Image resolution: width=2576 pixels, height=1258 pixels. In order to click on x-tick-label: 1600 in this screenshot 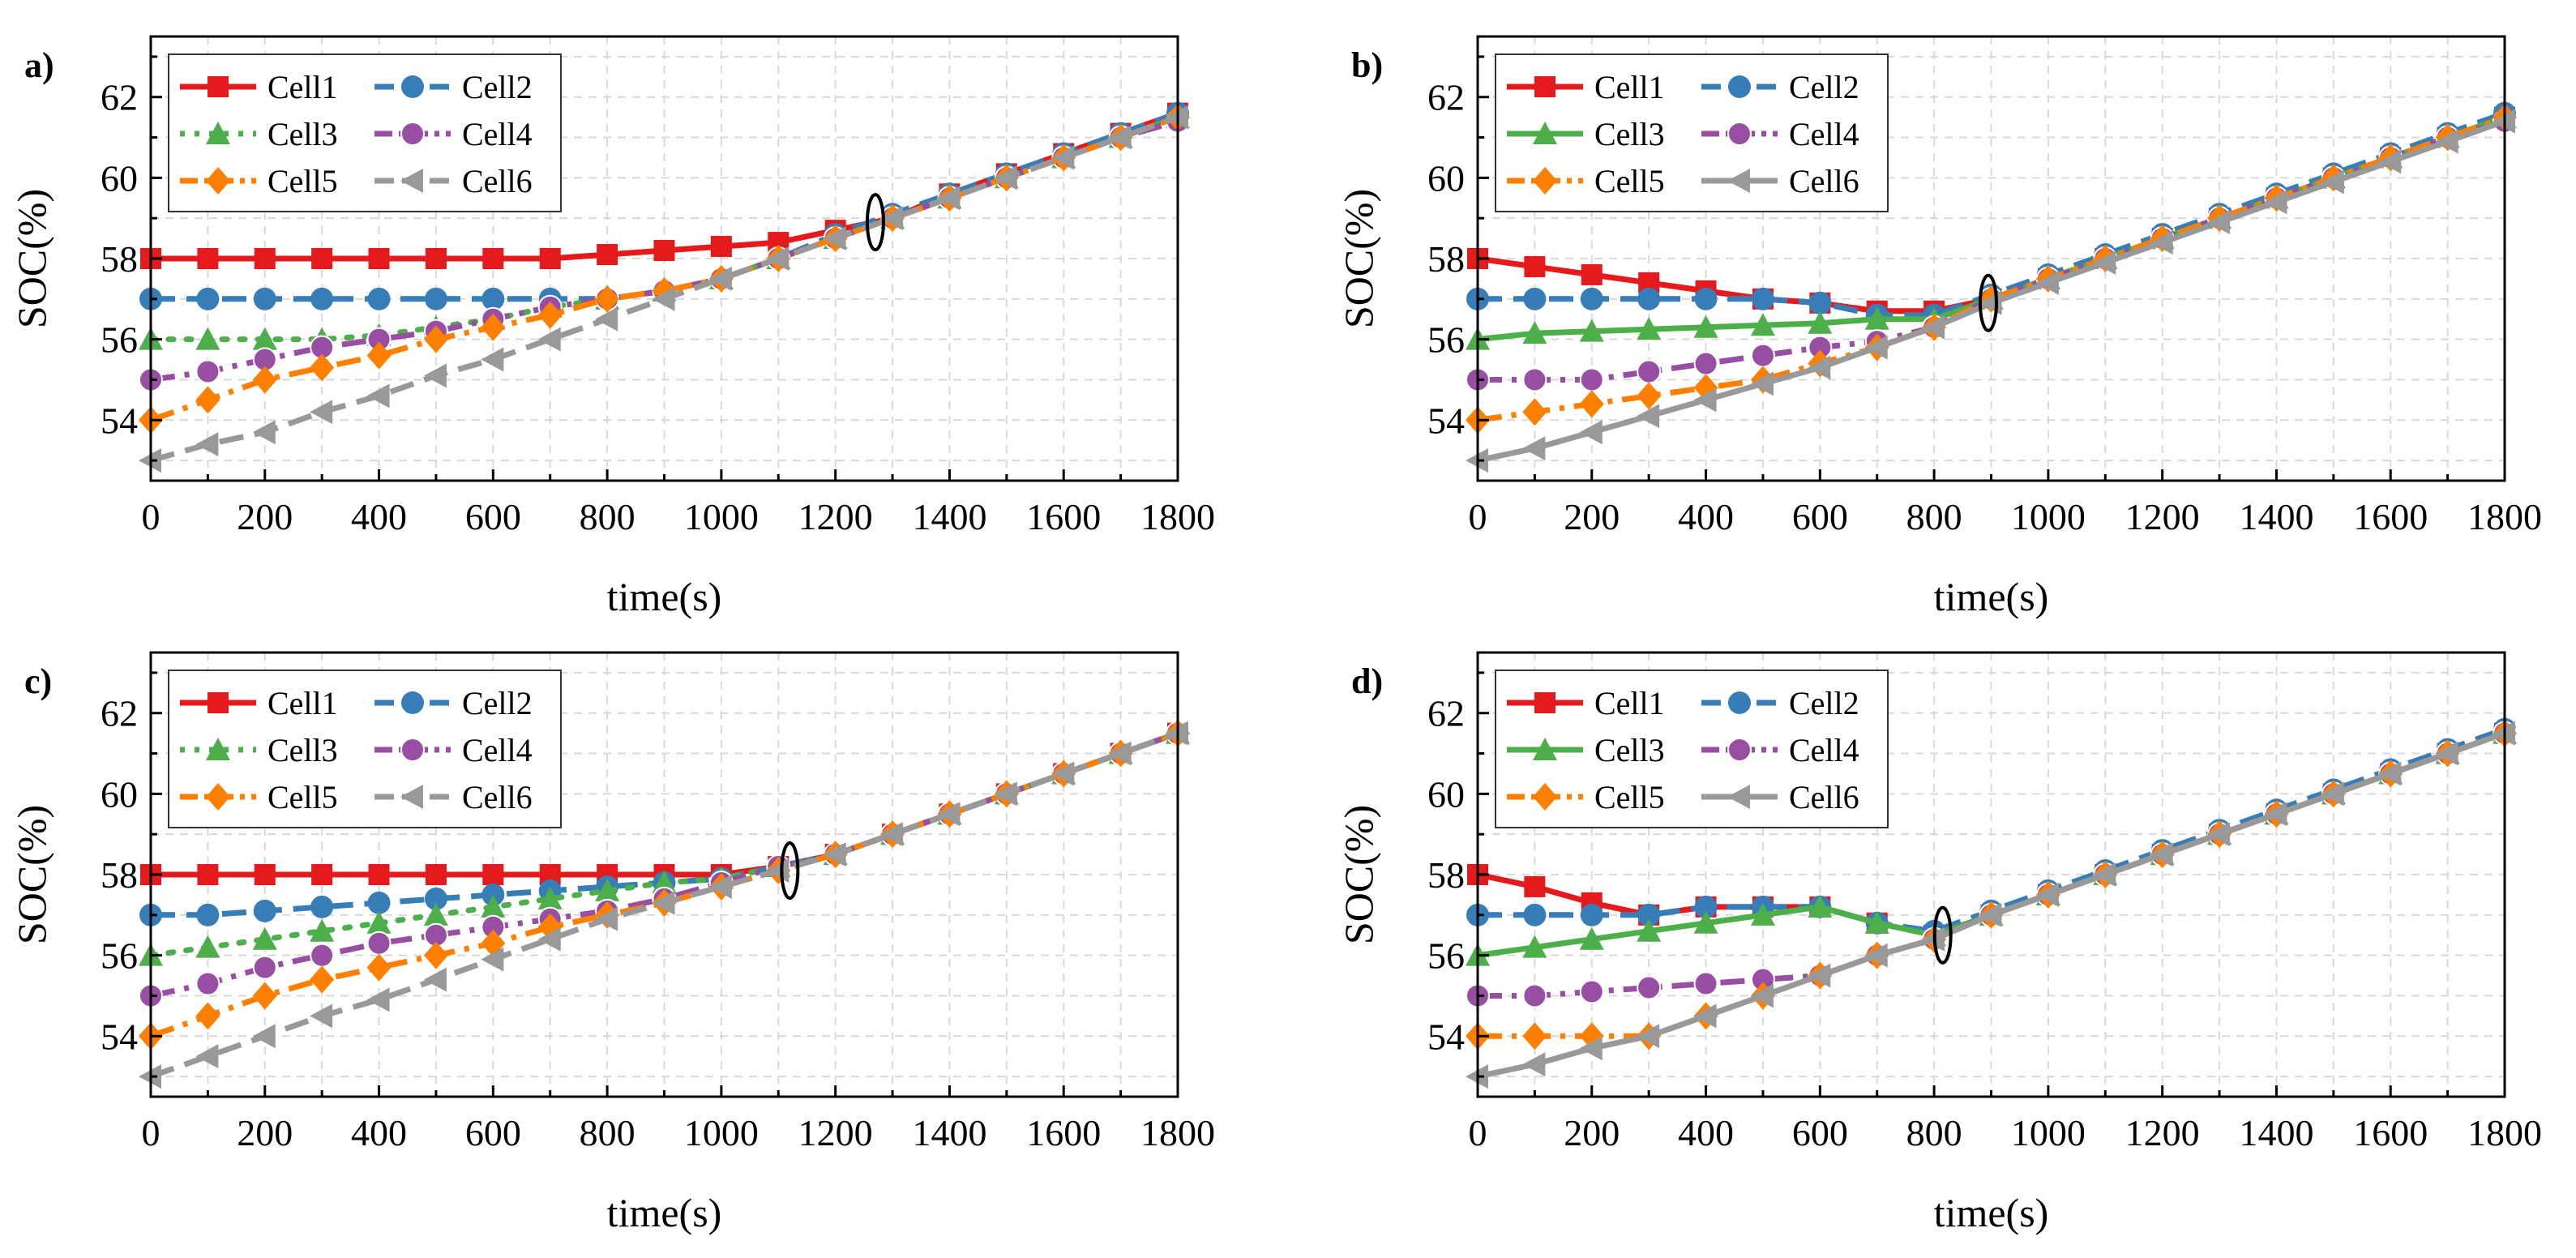, I will do `click(1063, 1132)`.